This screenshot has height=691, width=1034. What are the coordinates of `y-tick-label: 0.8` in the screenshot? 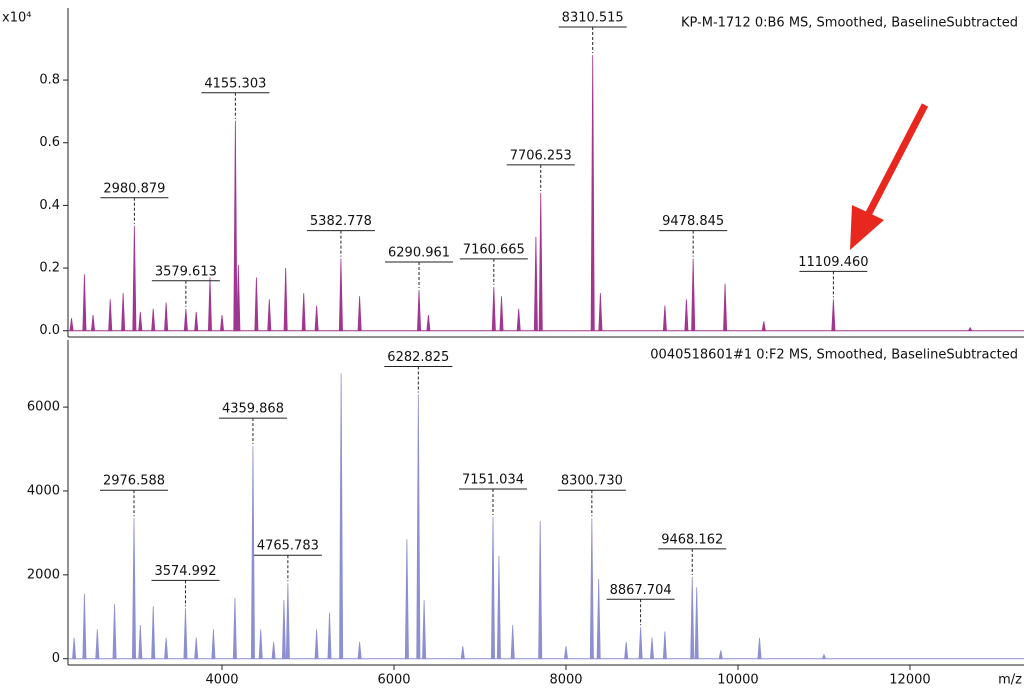 It's located at (49, 80).